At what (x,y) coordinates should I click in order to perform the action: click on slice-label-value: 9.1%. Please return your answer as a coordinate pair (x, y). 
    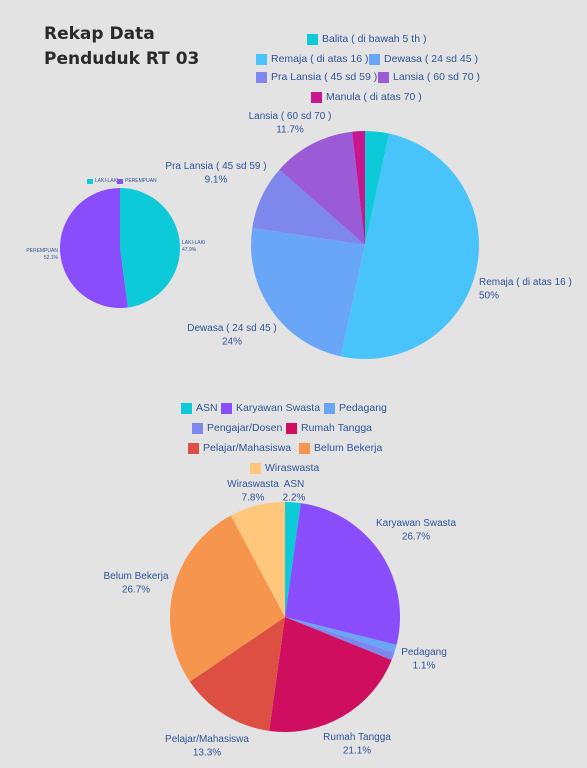
    Looking at the image, I should click on (216, 180).